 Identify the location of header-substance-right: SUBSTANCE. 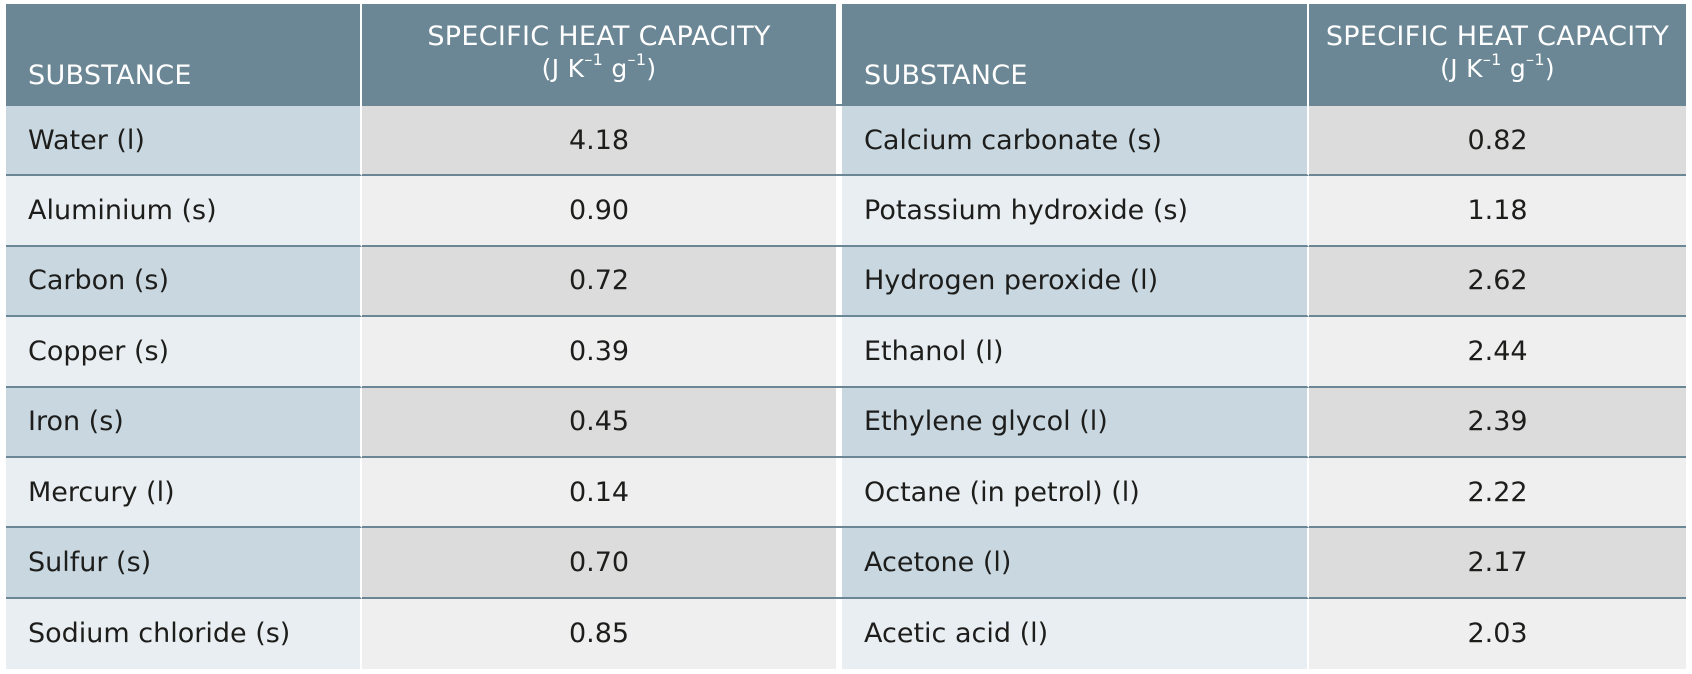
(1075, 55).